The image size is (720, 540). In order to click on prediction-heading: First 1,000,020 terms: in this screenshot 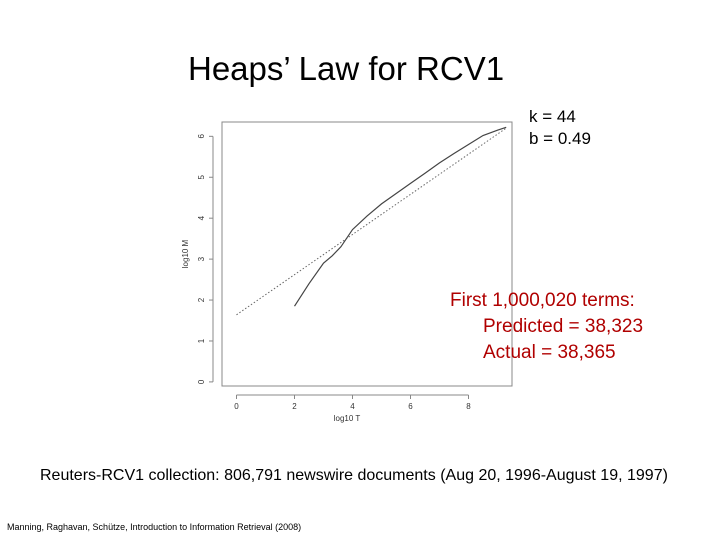, I will do `click(542, 300)`.